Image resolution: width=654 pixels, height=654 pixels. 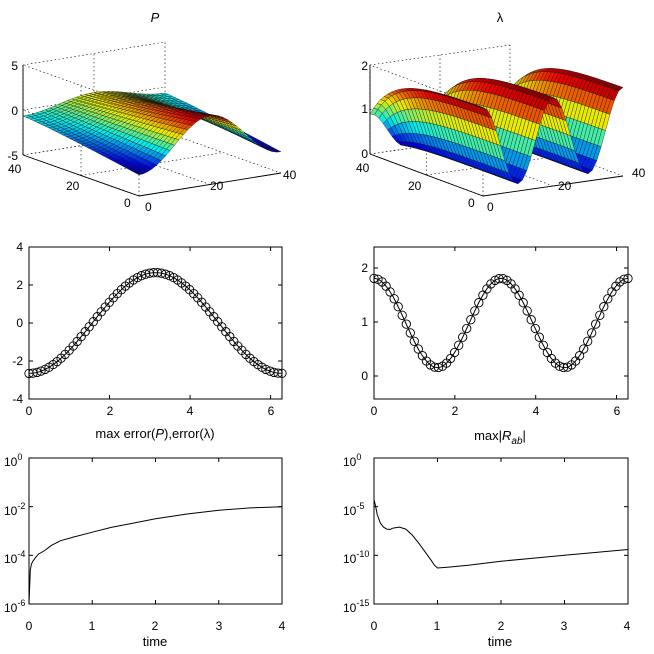 What do you see at coordinates (364, 66) in the screenshot?
I see `surface-lambda-ztick-2: 2` at bounding box center [364, 66].